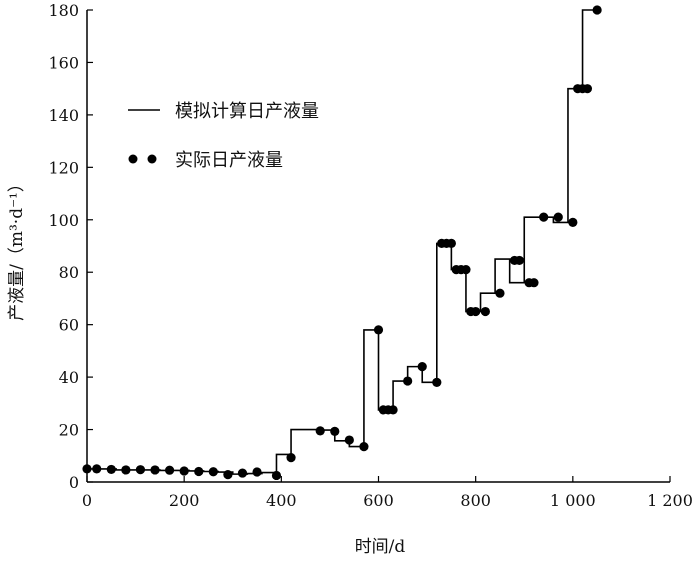 This screenshot has width=700, height=570. I want to click on x-tick-label: 1 000, so click(573, 500).